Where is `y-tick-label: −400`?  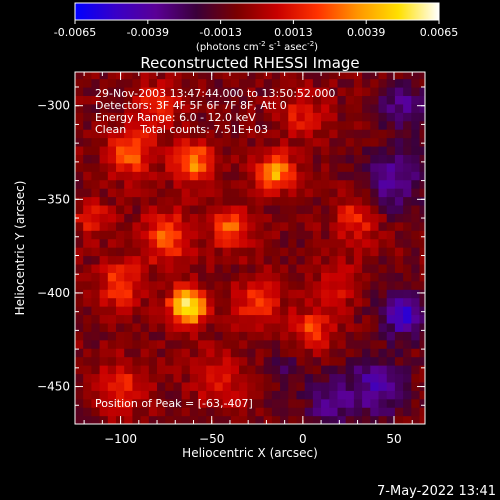
y-tick-label: −400 is located at coordinates (53, 293).